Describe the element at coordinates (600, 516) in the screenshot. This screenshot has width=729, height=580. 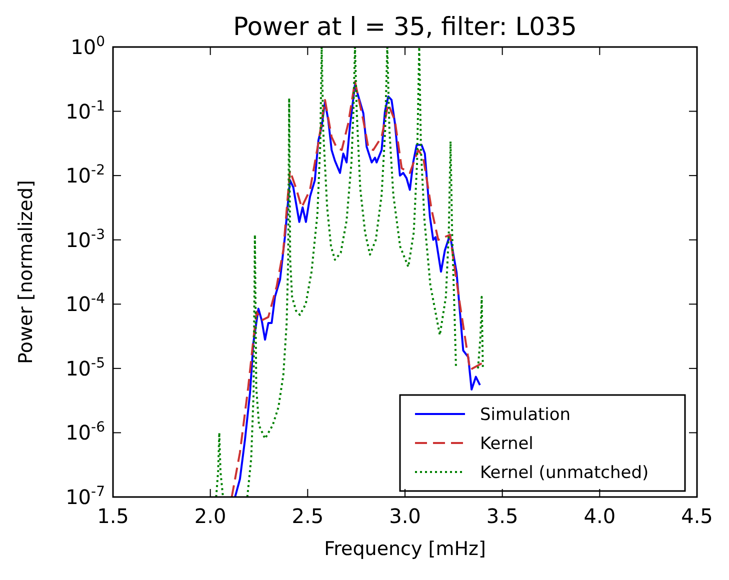
I see `x-tick-label: 4.0` at that location.